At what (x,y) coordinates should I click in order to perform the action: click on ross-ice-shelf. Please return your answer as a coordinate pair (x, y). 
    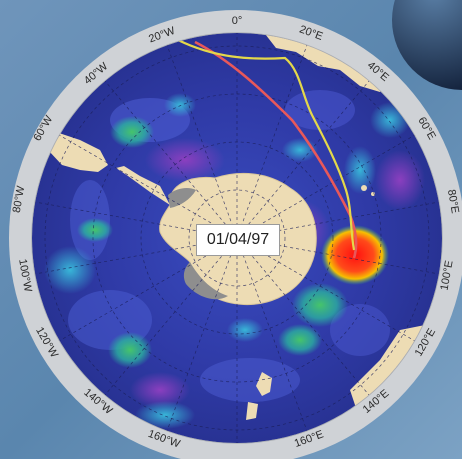
    Looking at the image, I should click on (205, 281).